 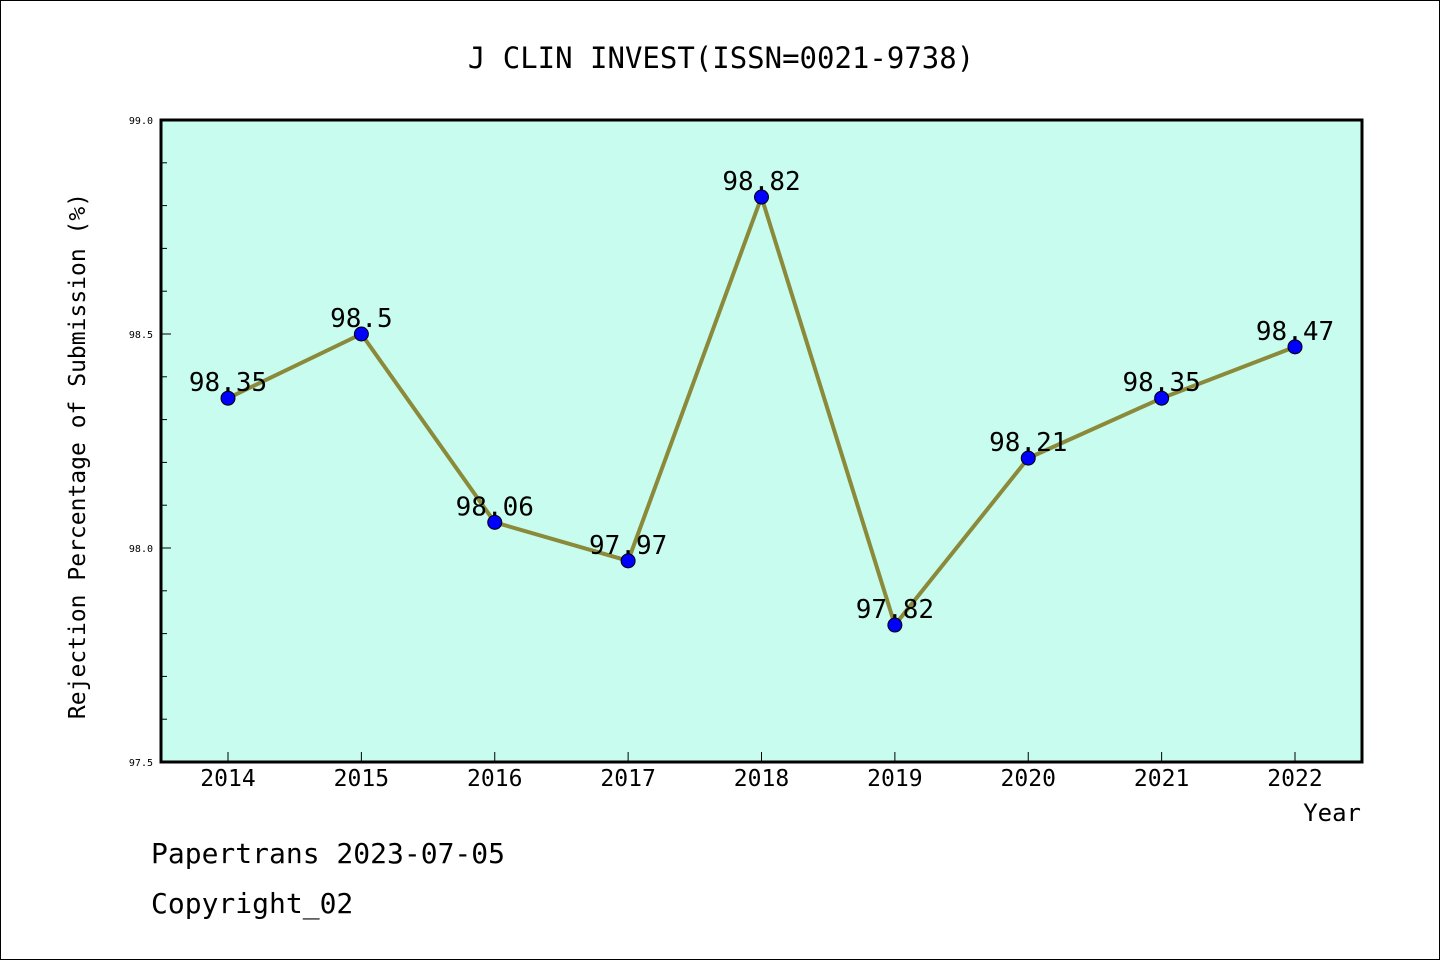 What do you see at coordinates (628, 546) in the screenshot?
I see `data-label: 97.97` at bounding box center [628, 546].